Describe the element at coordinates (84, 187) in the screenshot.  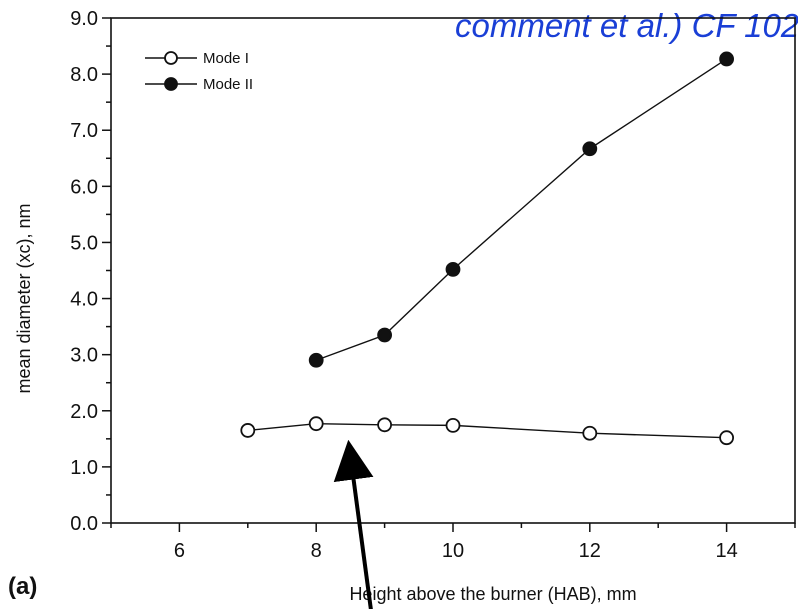
I see `y-tick-label: 6.0` at that location.